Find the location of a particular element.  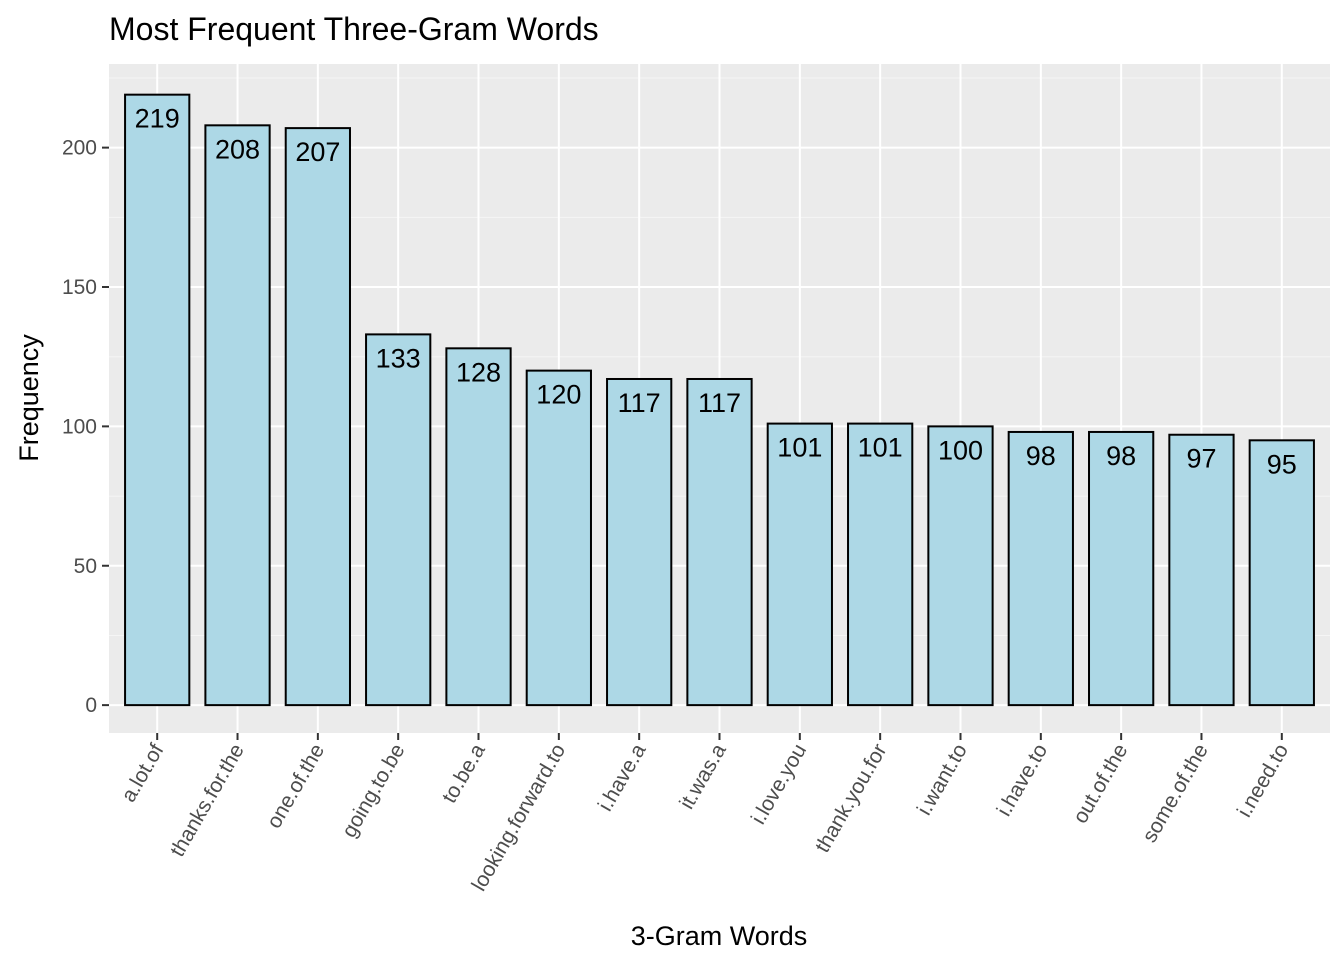

y-axis-title: Frequency is located at coordinates (29, 398).